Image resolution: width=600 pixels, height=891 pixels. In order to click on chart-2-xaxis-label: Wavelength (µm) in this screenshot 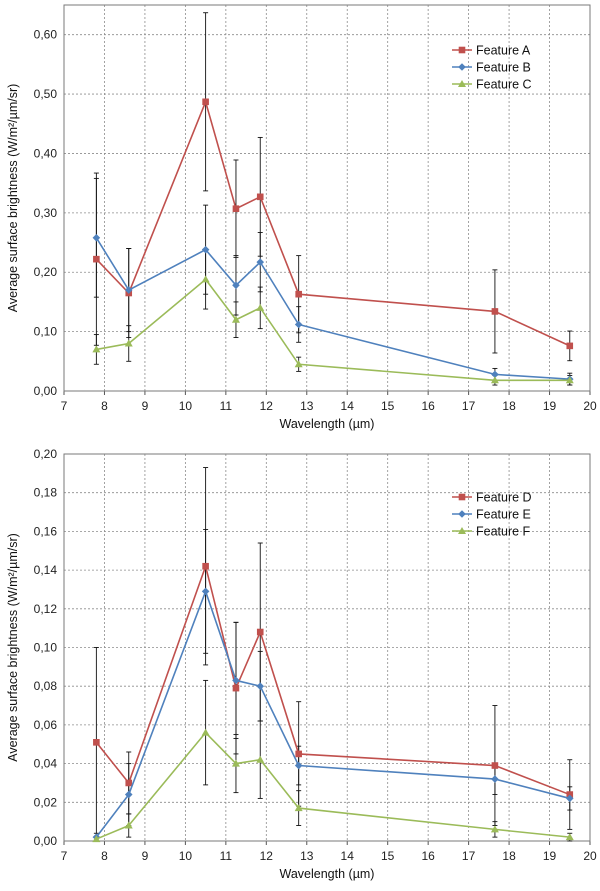, I will do `click(327, 874)`.